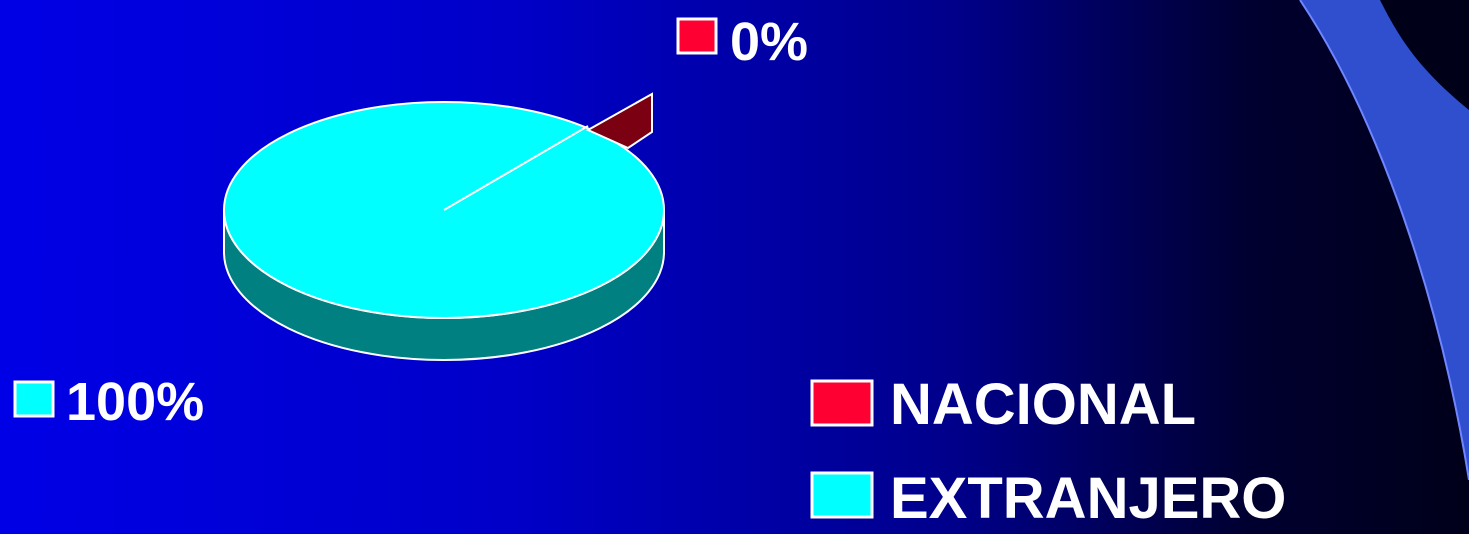  What do you see at coordinates (697, 36) in the screenshot?
I see `data-label-nacional-swatch` at bounding box center [697, 36].